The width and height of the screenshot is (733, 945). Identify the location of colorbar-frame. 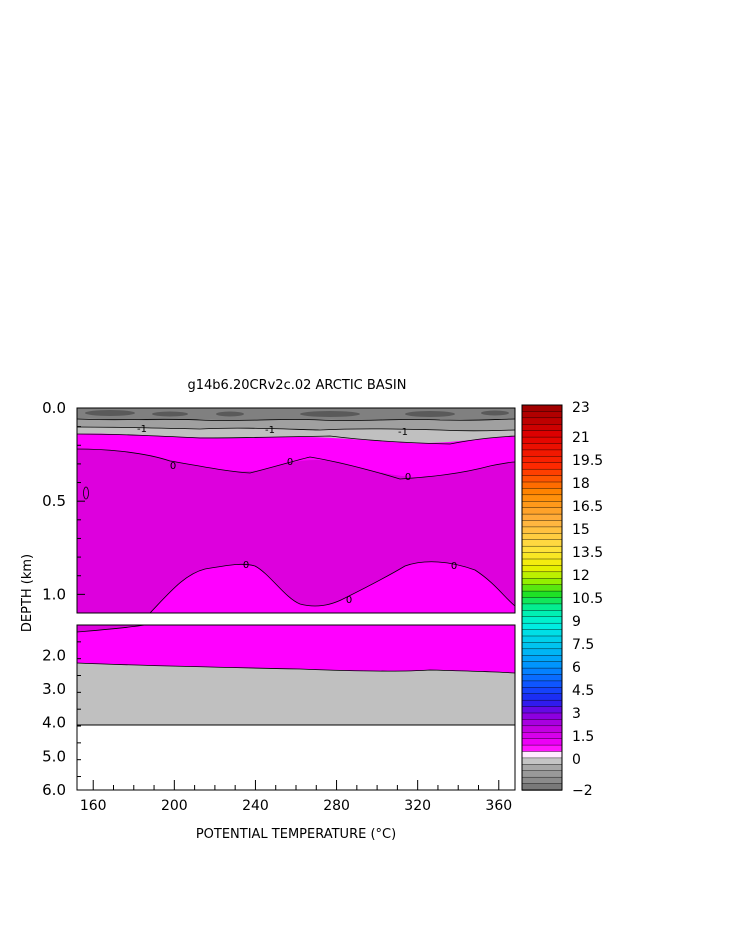
(542, 597).